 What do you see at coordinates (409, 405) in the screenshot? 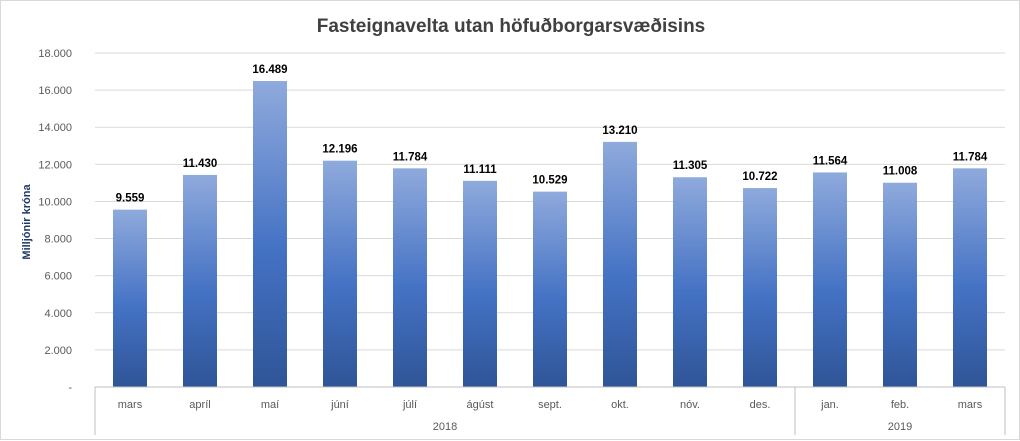
I see `x-tick-label: júlí` at bounding box center [409, 405].